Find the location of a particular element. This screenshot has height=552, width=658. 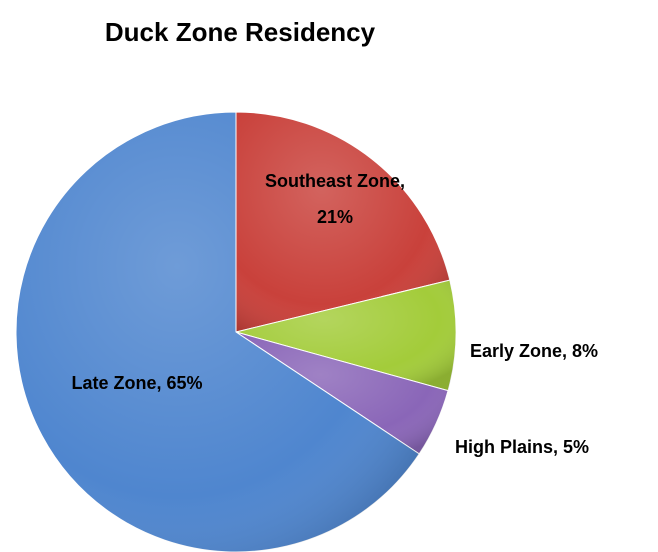

data-label: High Plains, 5% is located at coordinates (522, 447).